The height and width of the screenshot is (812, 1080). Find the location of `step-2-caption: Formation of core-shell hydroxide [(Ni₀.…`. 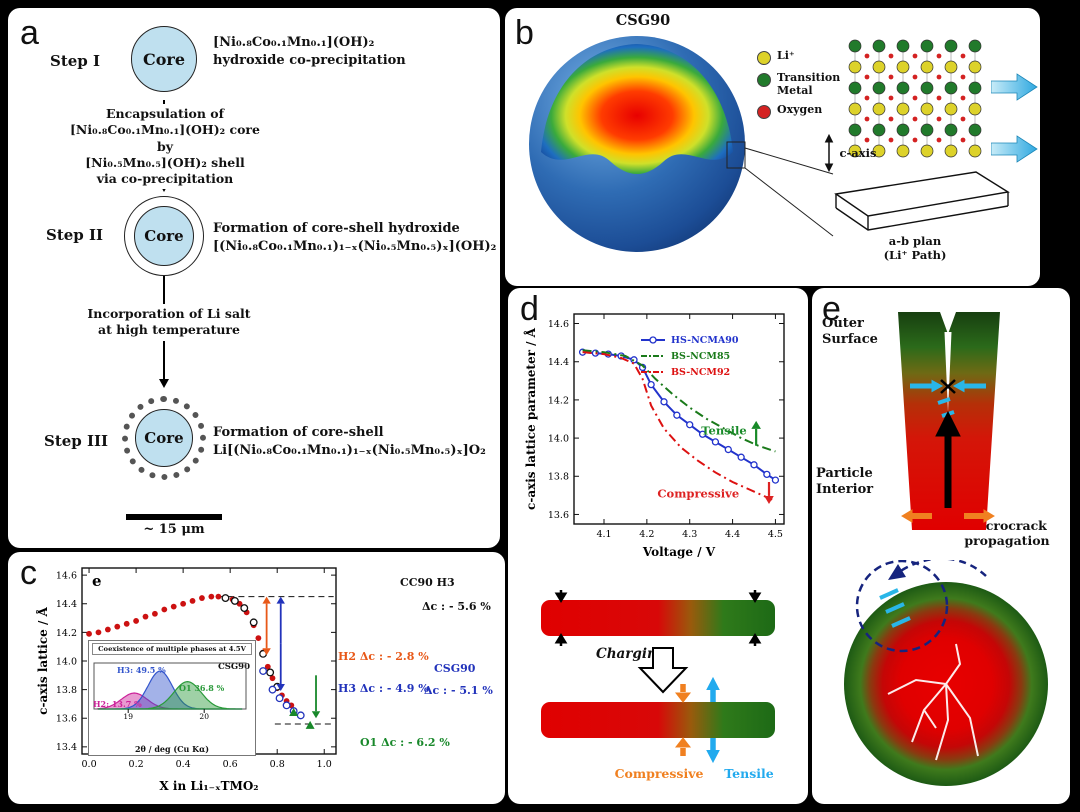

step-2-caption: Formation of core-shell hydroxide [(Ni₀.… is located at coordinates (355, 237).